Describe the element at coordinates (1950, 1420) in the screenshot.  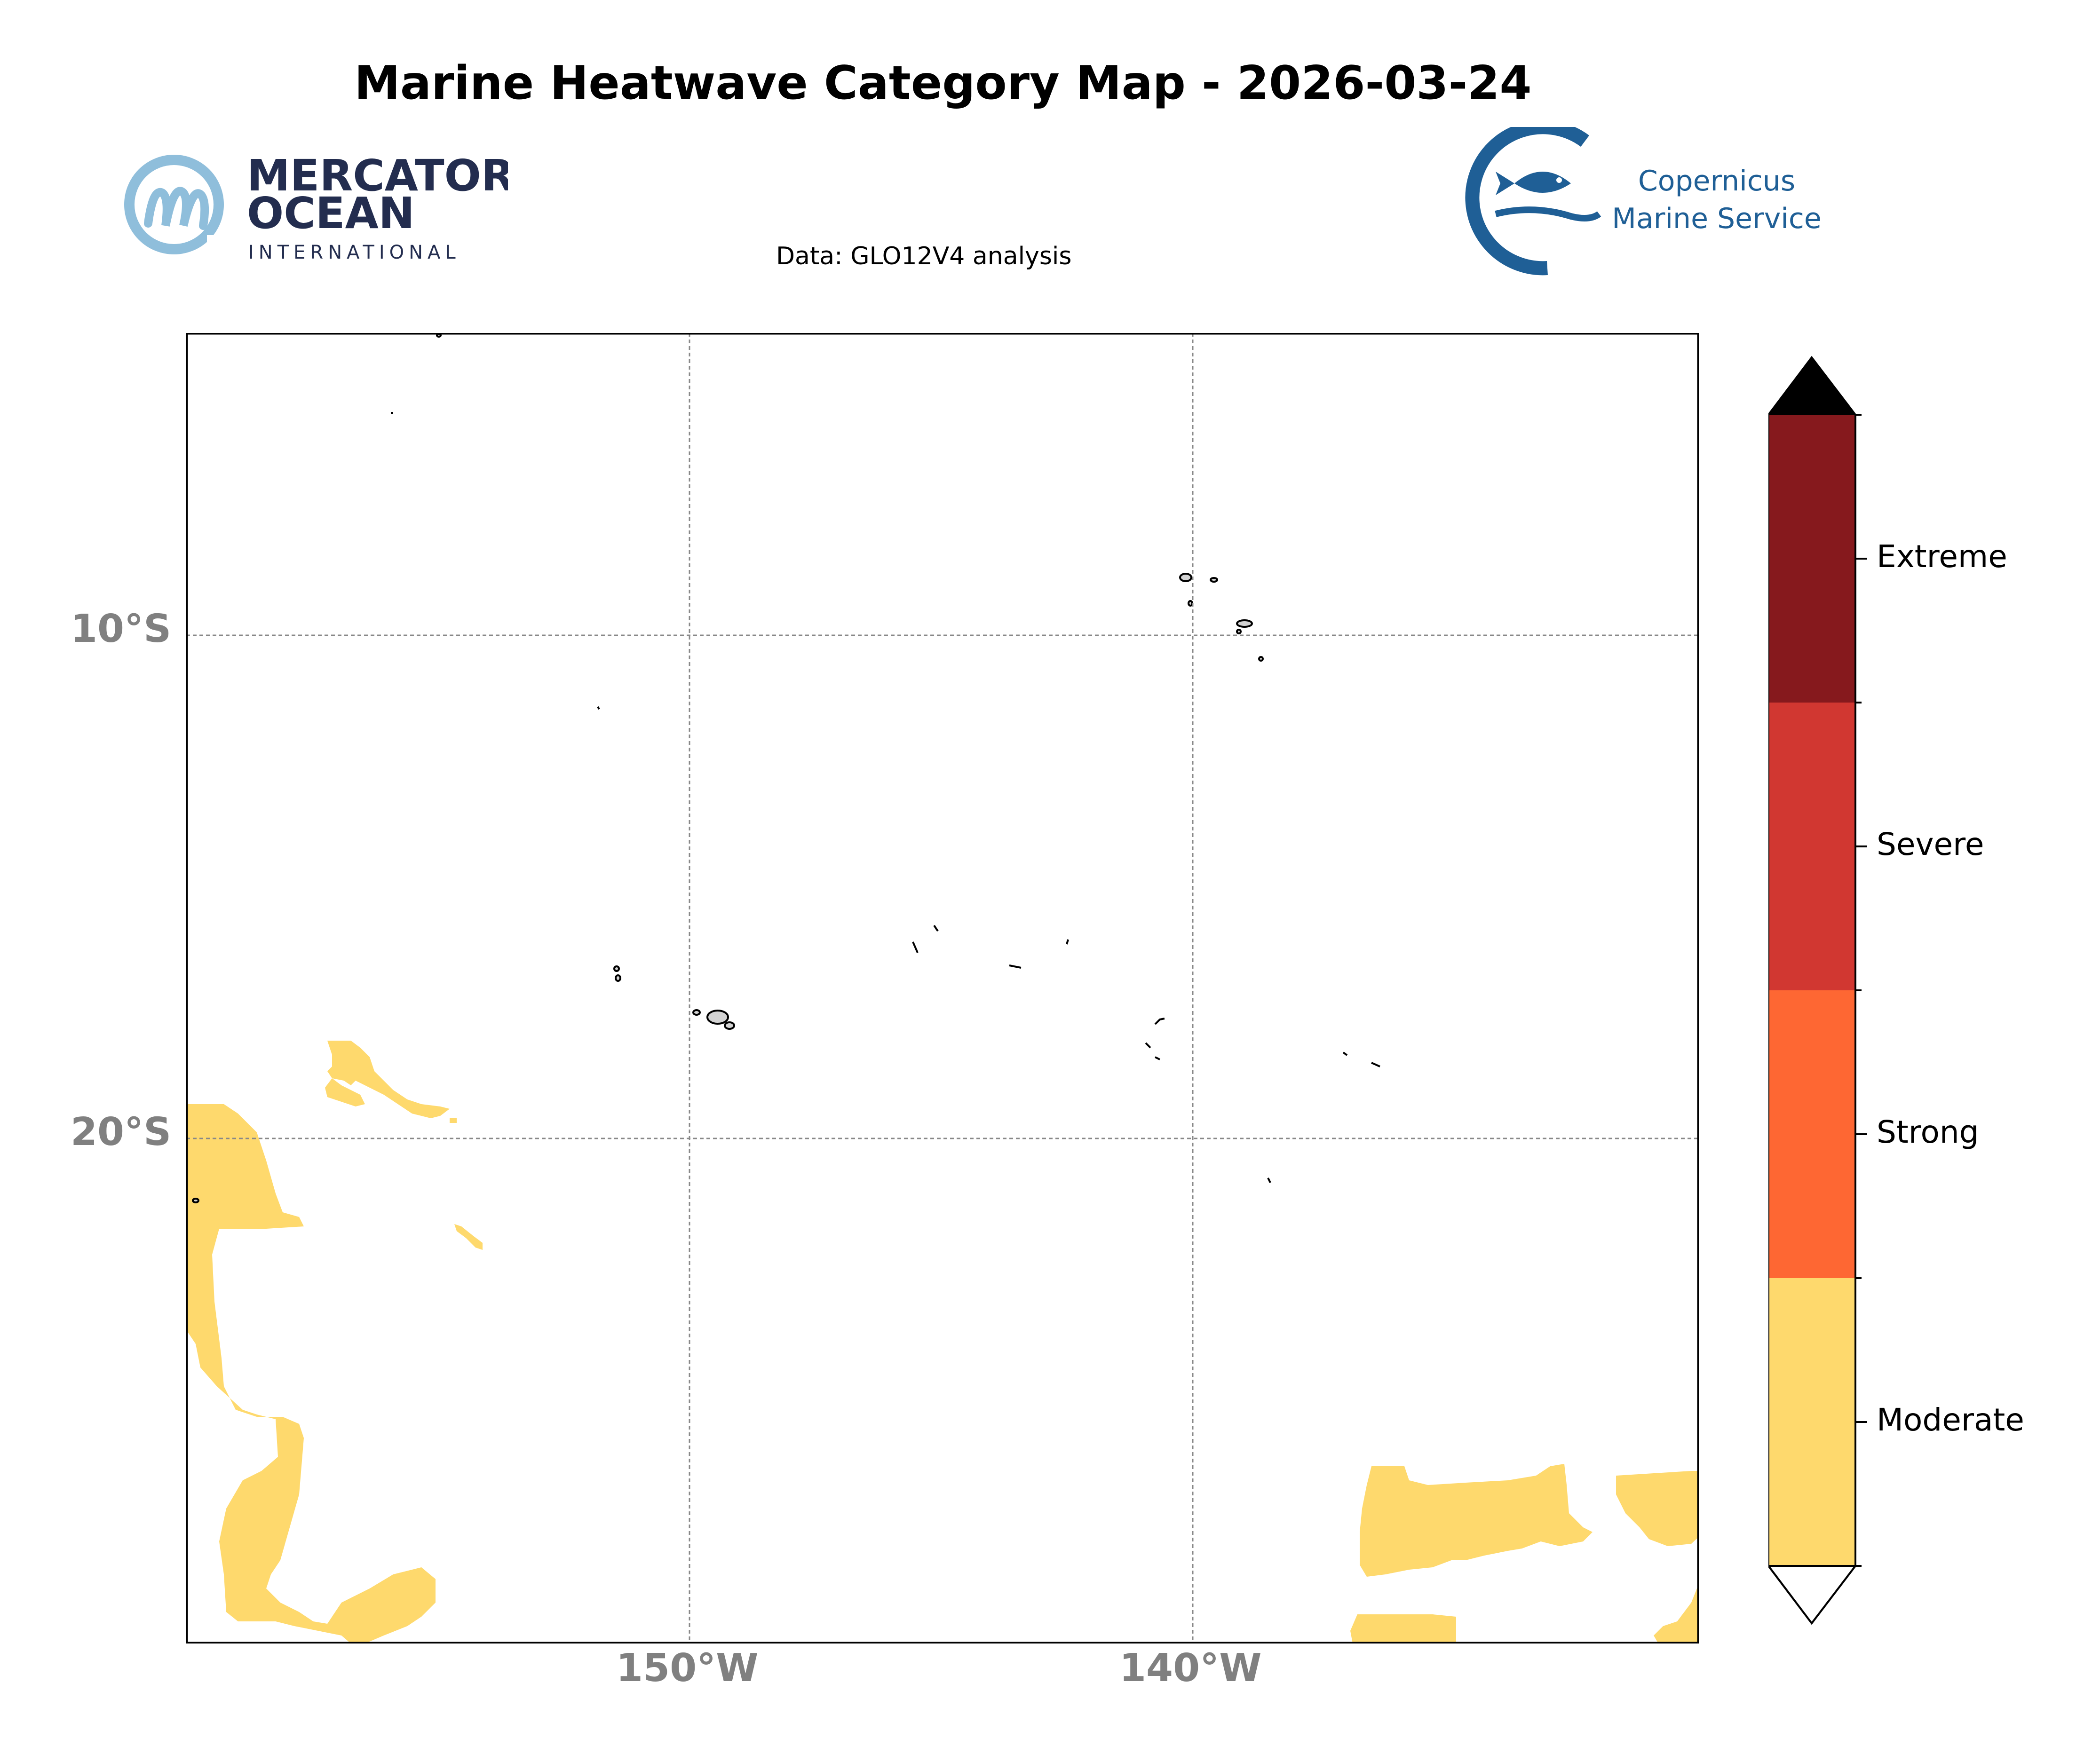
I see `colorbar-label-moderate: Moderate` at that location.